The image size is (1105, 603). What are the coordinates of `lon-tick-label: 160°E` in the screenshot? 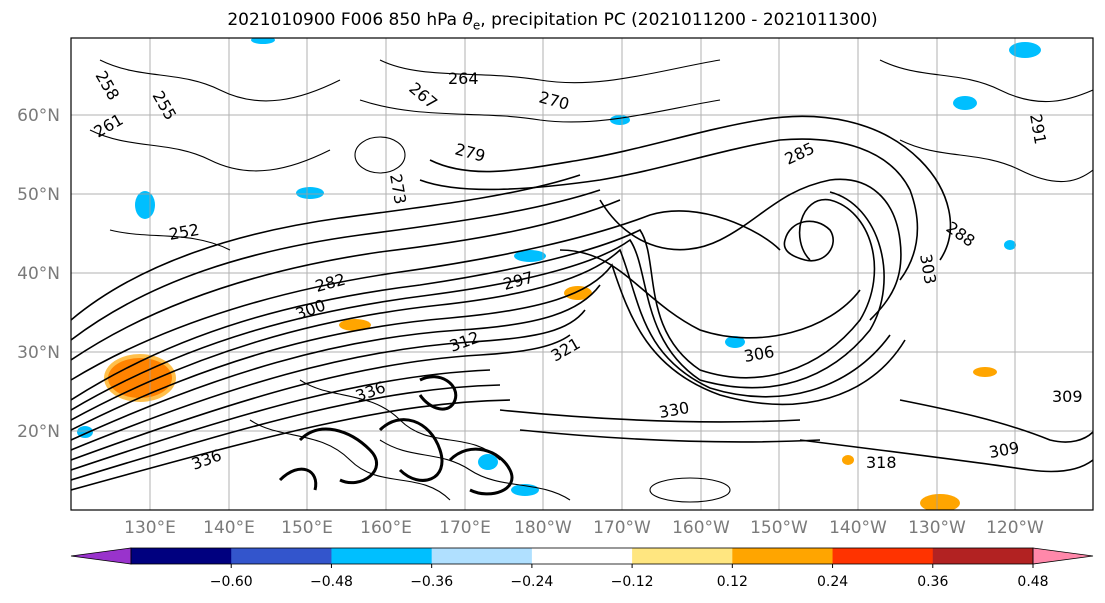 It's located at (386, 528).